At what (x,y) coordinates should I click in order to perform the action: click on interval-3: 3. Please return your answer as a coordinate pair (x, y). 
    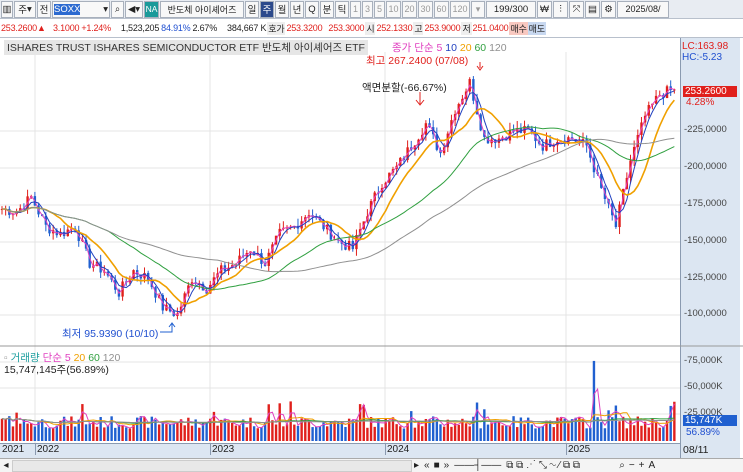
    Looking at the image, I should click on (367, 9).